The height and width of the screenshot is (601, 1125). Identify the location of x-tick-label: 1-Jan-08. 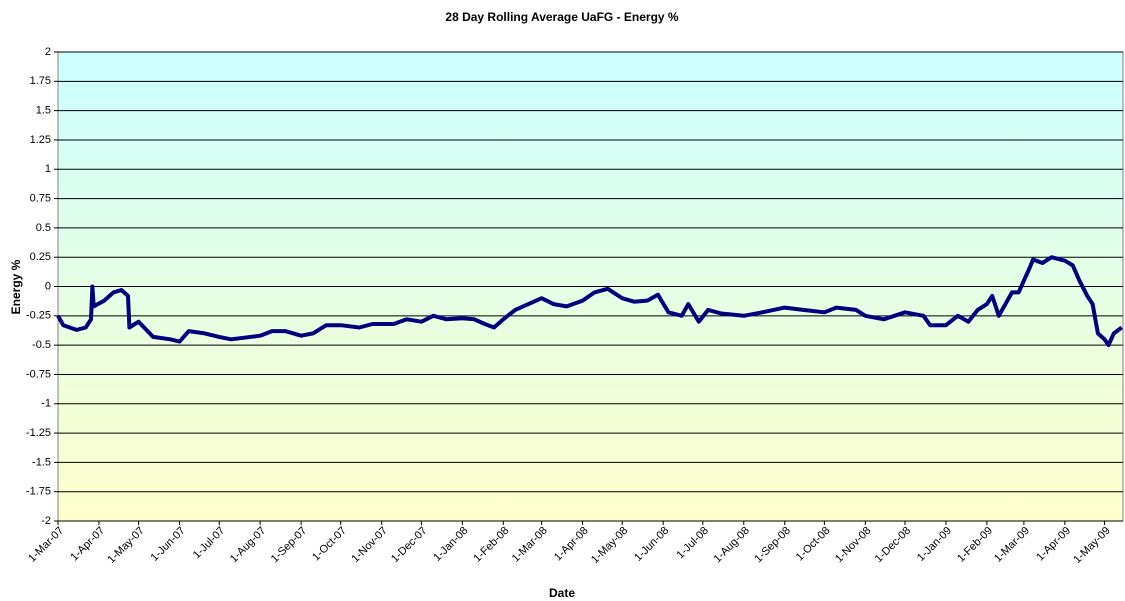
(450, 544).